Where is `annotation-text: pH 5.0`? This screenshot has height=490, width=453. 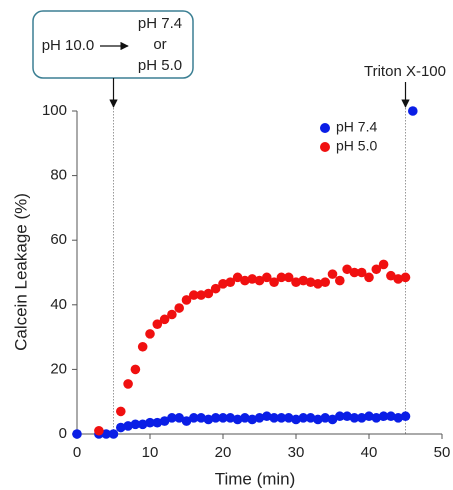
annotation-text: pH 5.0 is located at coordinates (160, 65).